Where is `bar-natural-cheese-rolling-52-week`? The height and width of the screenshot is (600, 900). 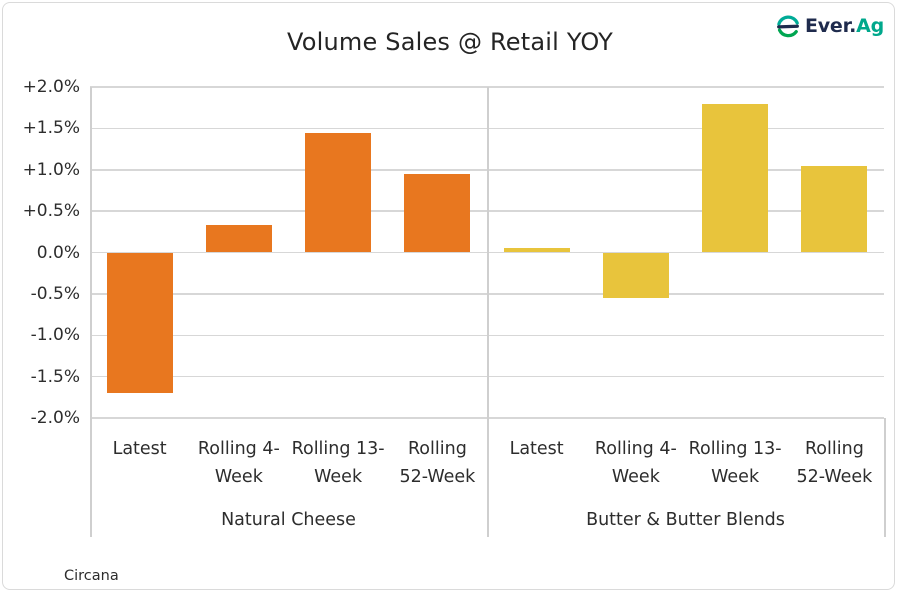 bar-natural-cheese-rolling-52-week is located at coordinates (437, 213).